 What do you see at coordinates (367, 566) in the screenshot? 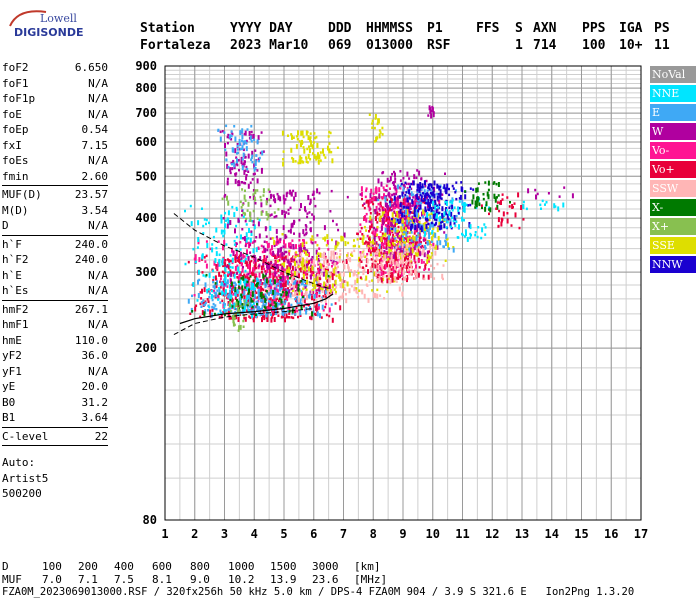
I see `distance-value: [km]` at bounding box center [367, 566].